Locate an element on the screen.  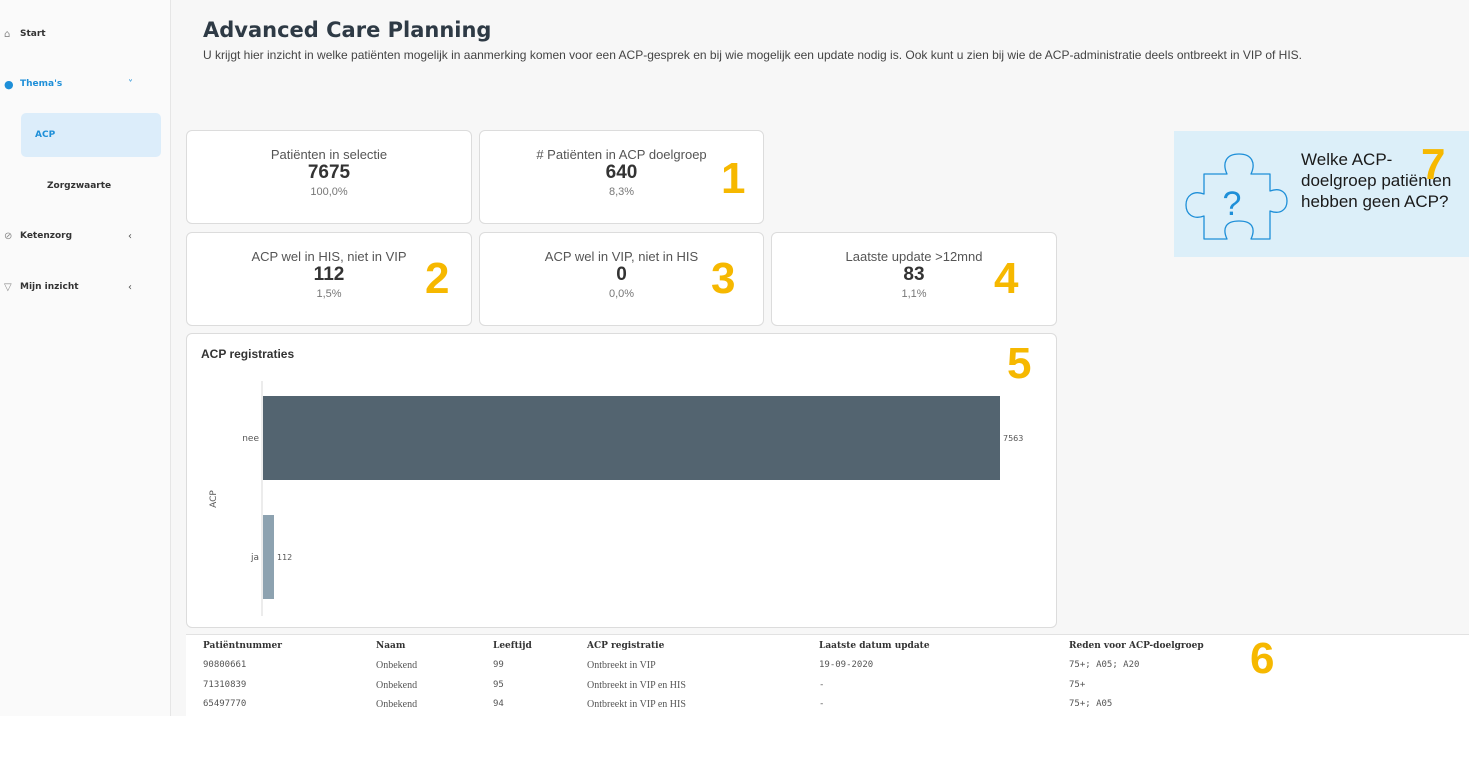
kpi-value: 83 is located at coordinates (914, 274).